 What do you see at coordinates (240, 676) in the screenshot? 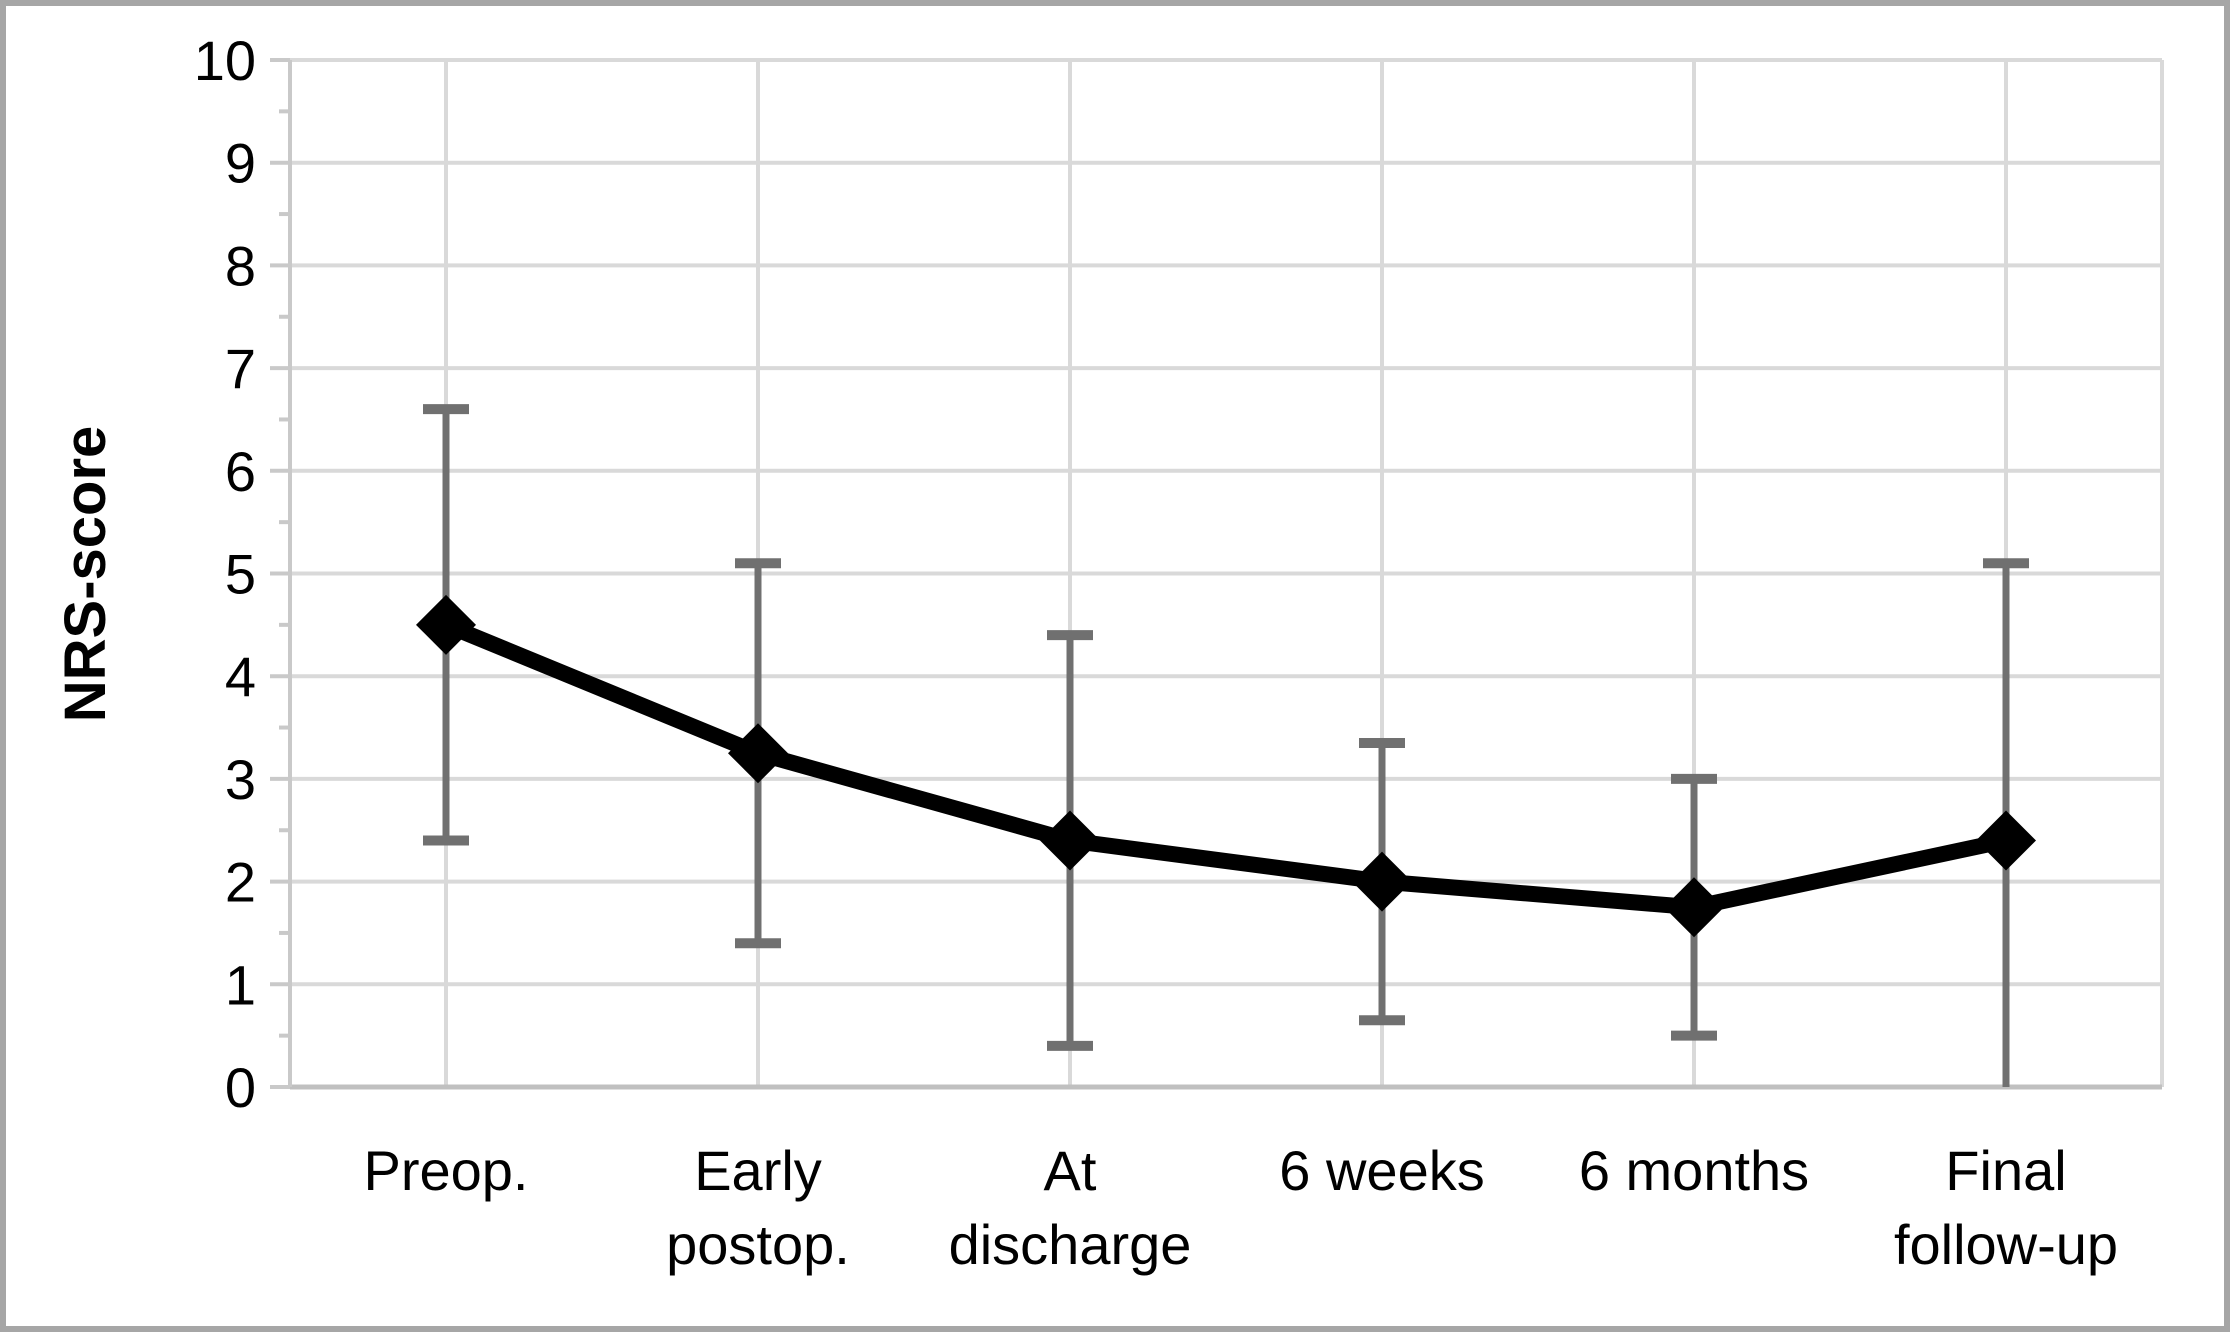
I see `y-tick-label: 4` at bounding box center [240, 676].